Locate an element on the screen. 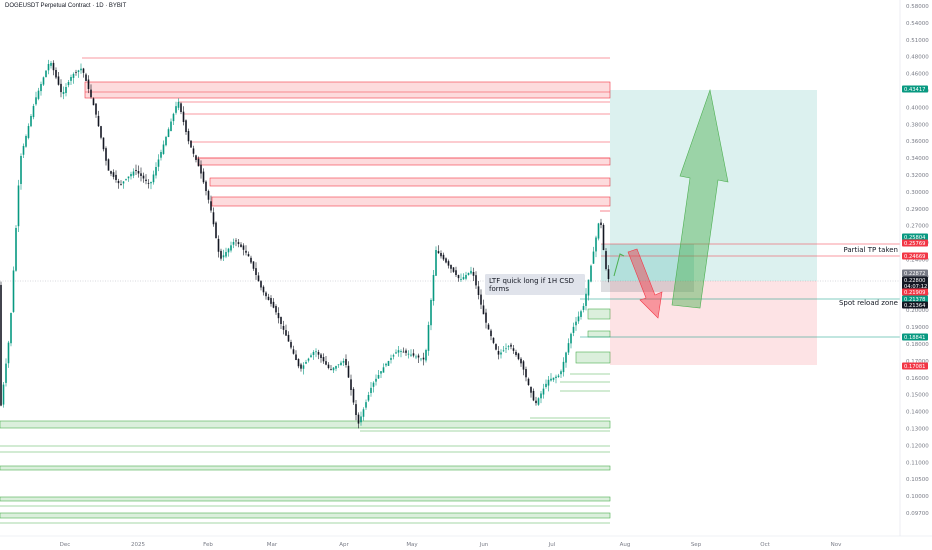  y-tick-label: 0.11000 is located at coordinates (917, 463).